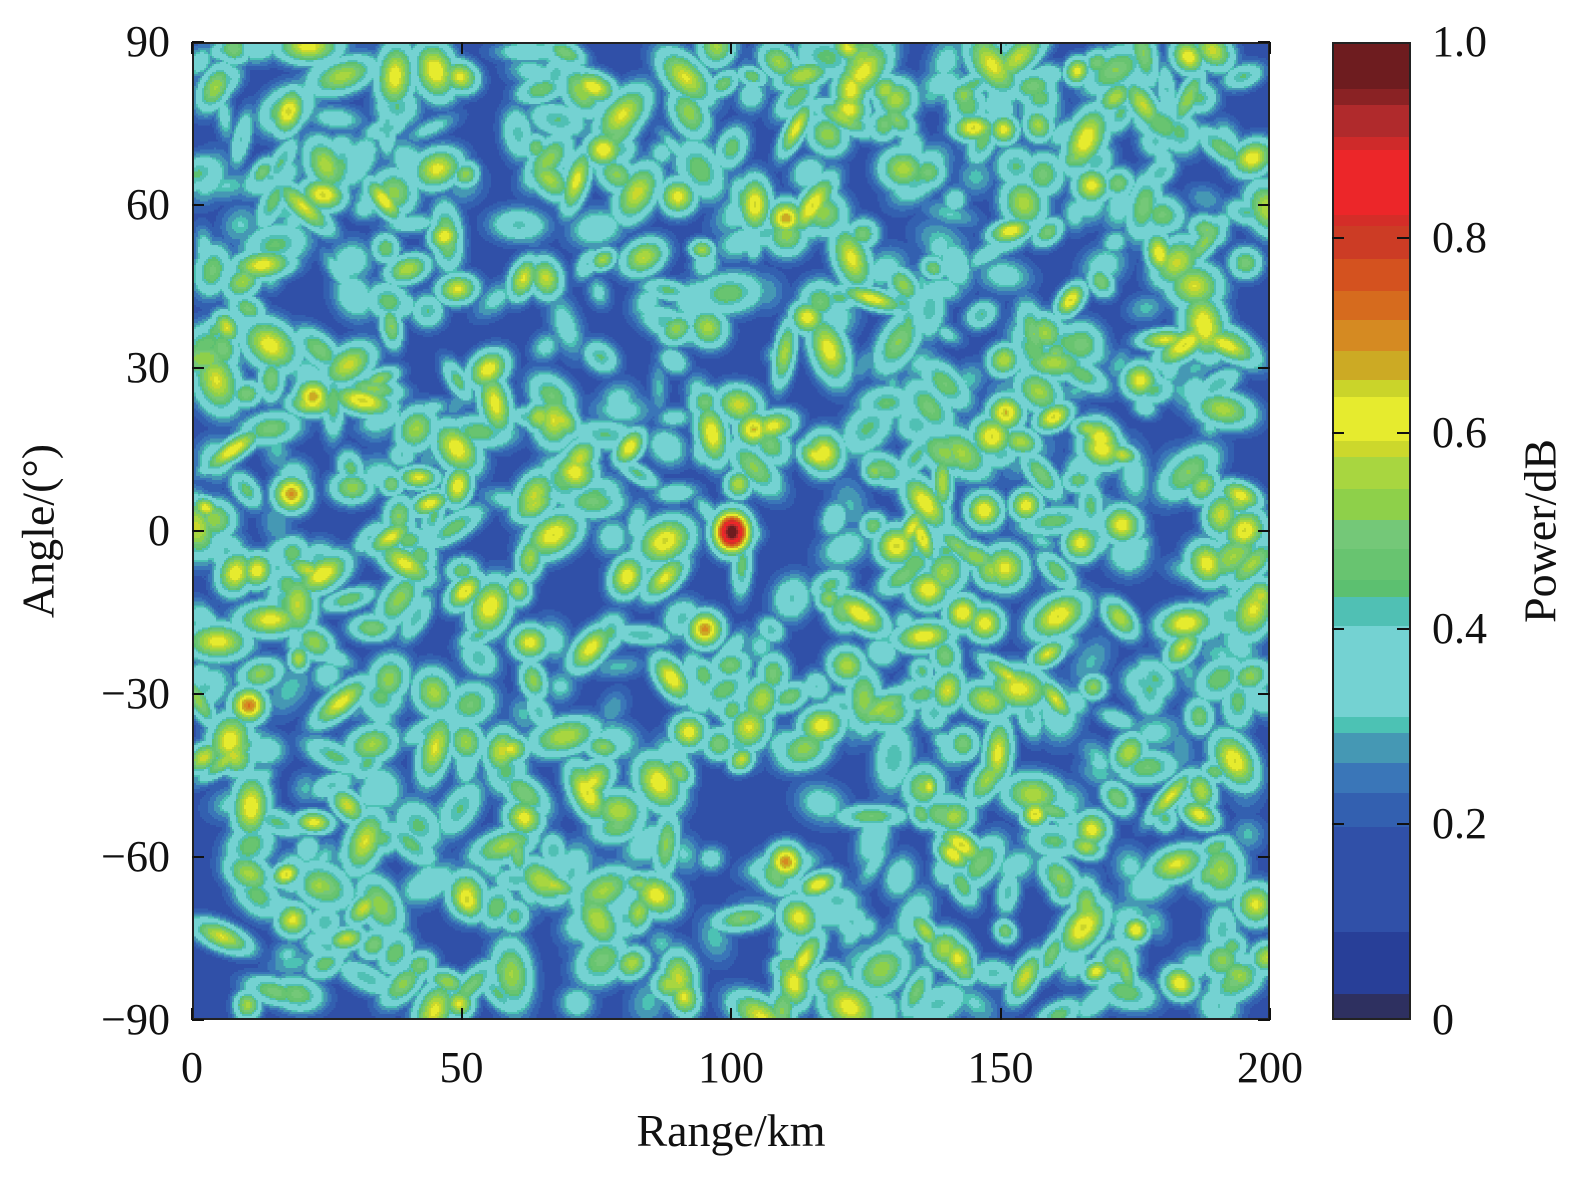 The image size is (1575, 1181). Describe the element at coordinates (1459, 433) in the screenshot. I see `colorbar-tick-label: 0.6` at that location.